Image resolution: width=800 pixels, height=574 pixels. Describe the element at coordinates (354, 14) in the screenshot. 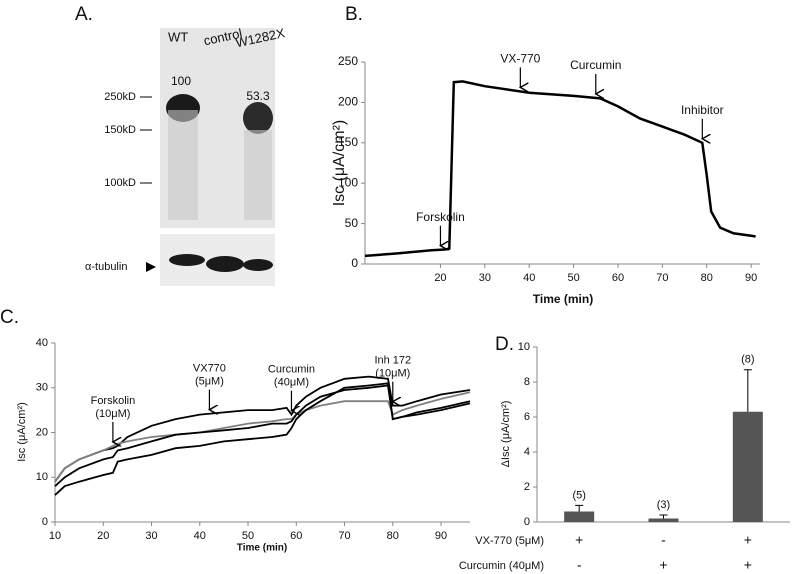

I see `panel-label: B.` at that location.